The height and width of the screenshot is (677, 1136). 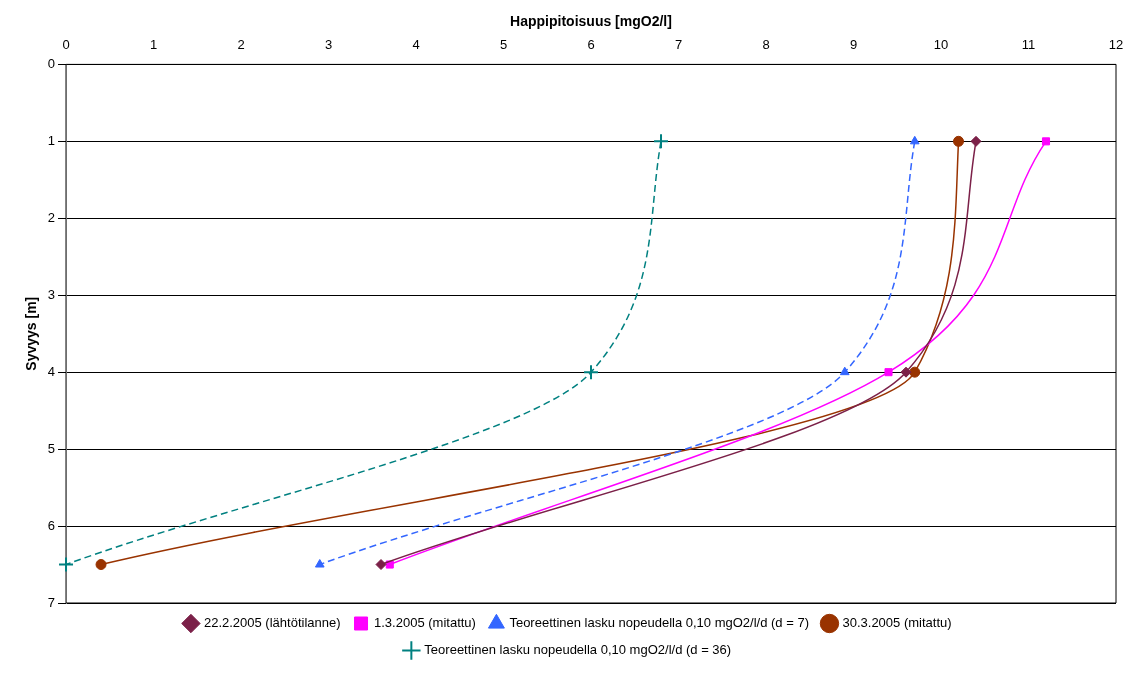 I want to click on y-tick-label: 4, so click(x=51, y=371).